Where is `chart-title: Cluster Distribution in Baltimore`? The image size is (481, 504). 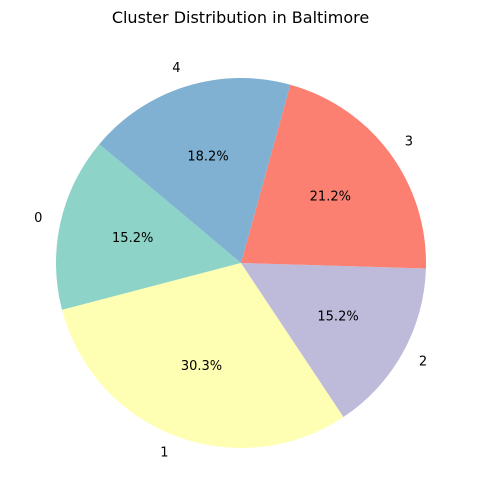 chart-title: Cluster Distribution in Baltimore is located at coordinates (240, 17).